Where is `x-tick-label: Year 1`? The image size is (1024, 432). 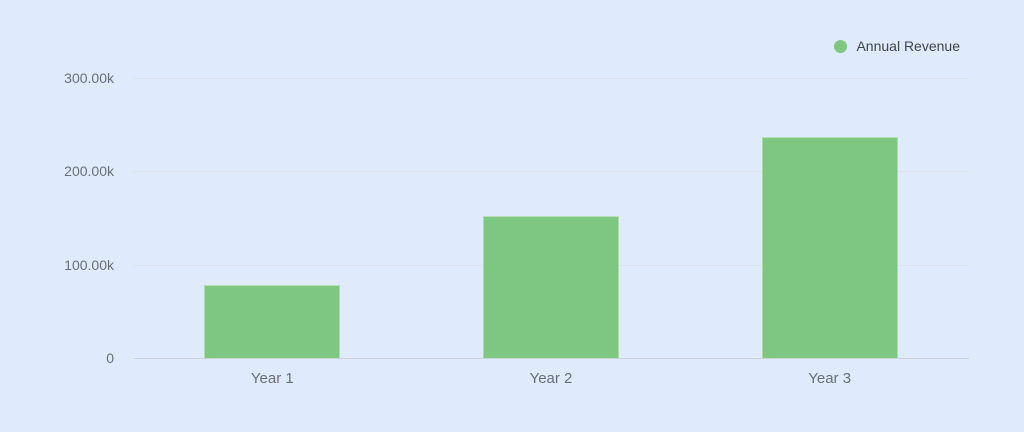
x-tick-label: Year 1 is located at coordinates (272, 378).